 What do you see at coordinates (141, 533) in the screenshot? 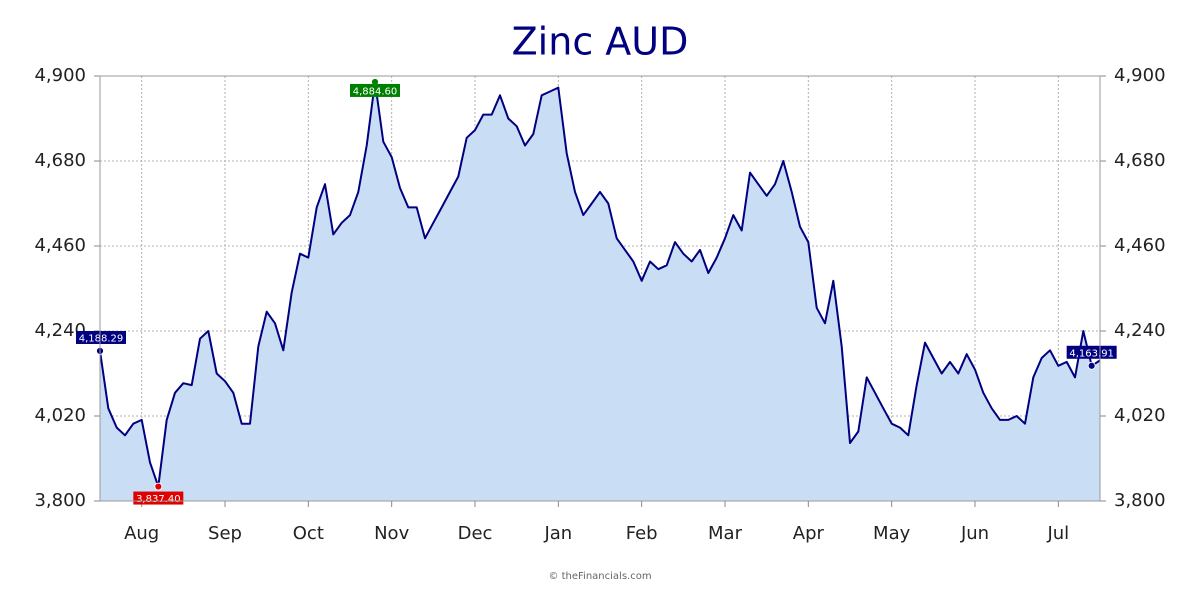
I see `x-tick-label: Aug` at bounding box center [141, 533].